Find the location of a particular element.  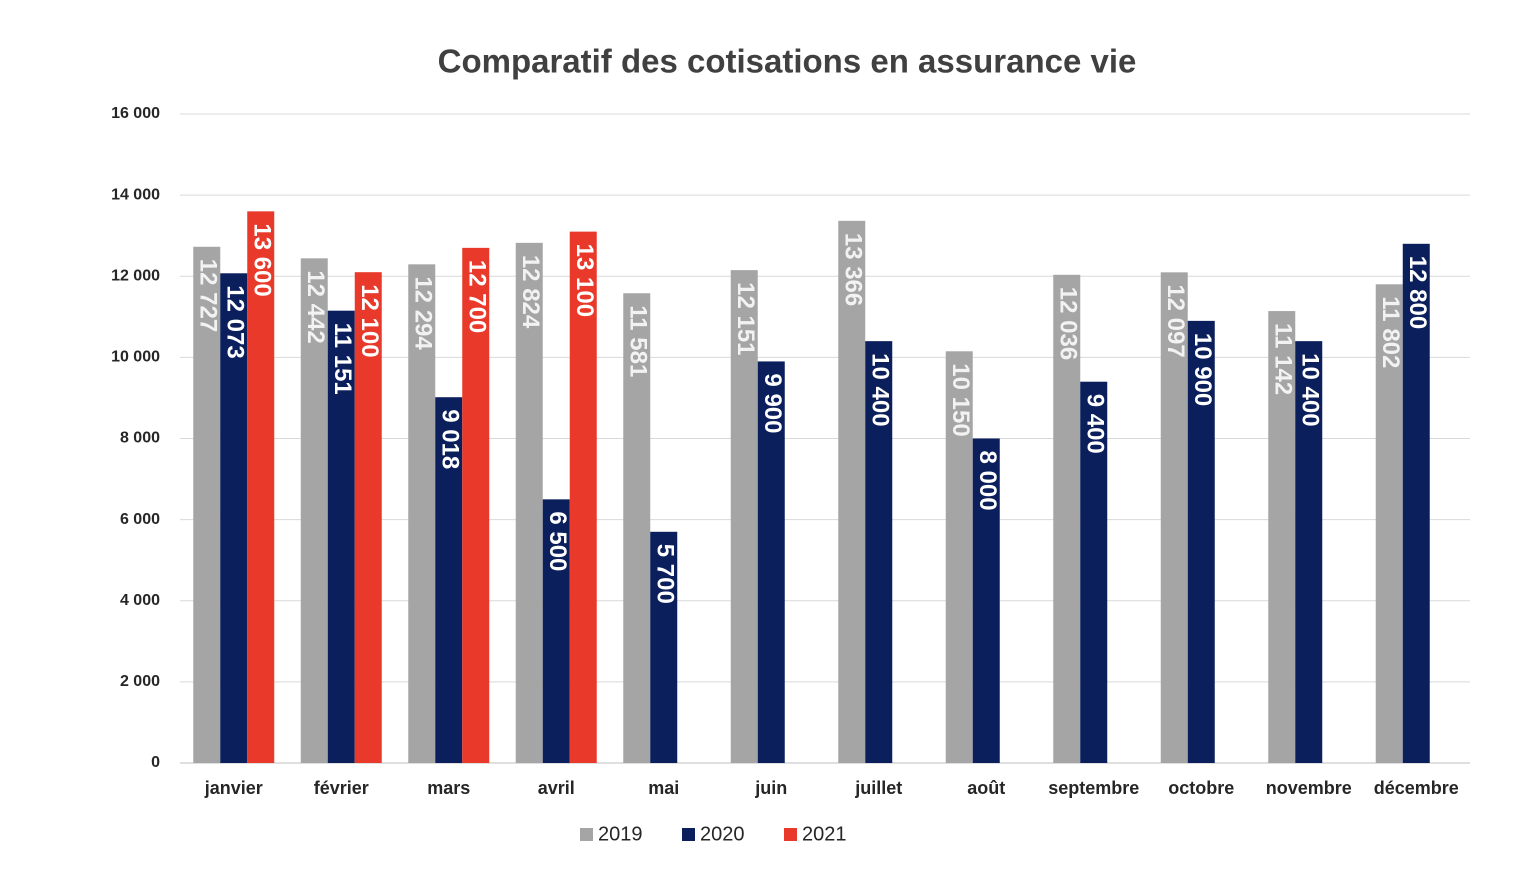

data-label: 5 700 is located at coordinates (664, 574).